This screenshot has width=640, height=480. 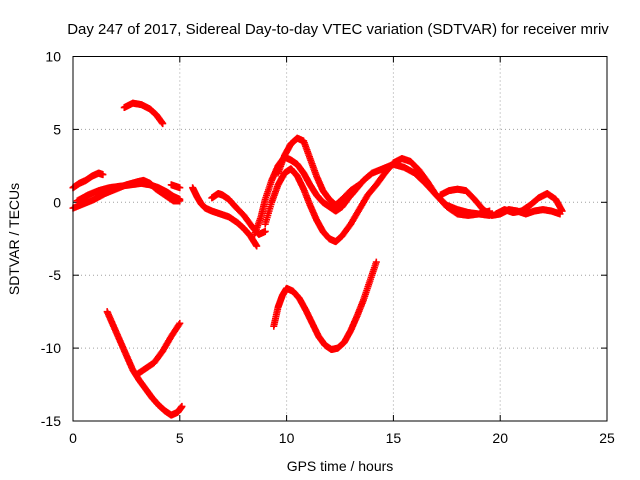 What do you see at coordinates (500, 438) in the screenshot?
I see `x-tick-label: 20` at bounding box center [500, 438].